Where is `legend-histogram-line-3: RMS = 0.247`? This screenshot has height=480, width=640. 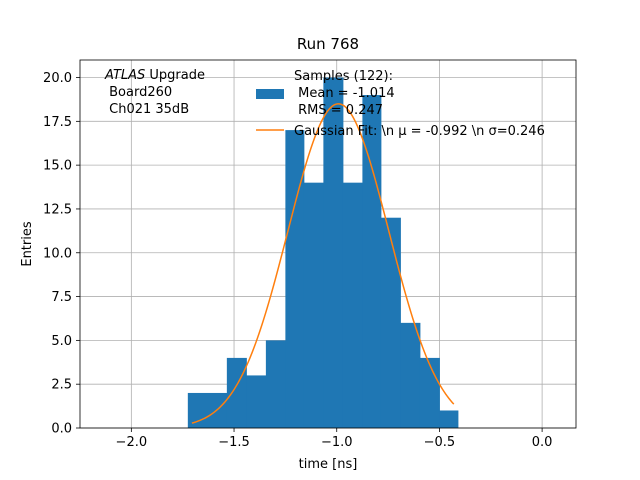 legend-histogram-line-3: RMS = 0.247 is located at coordinates (338, 110).